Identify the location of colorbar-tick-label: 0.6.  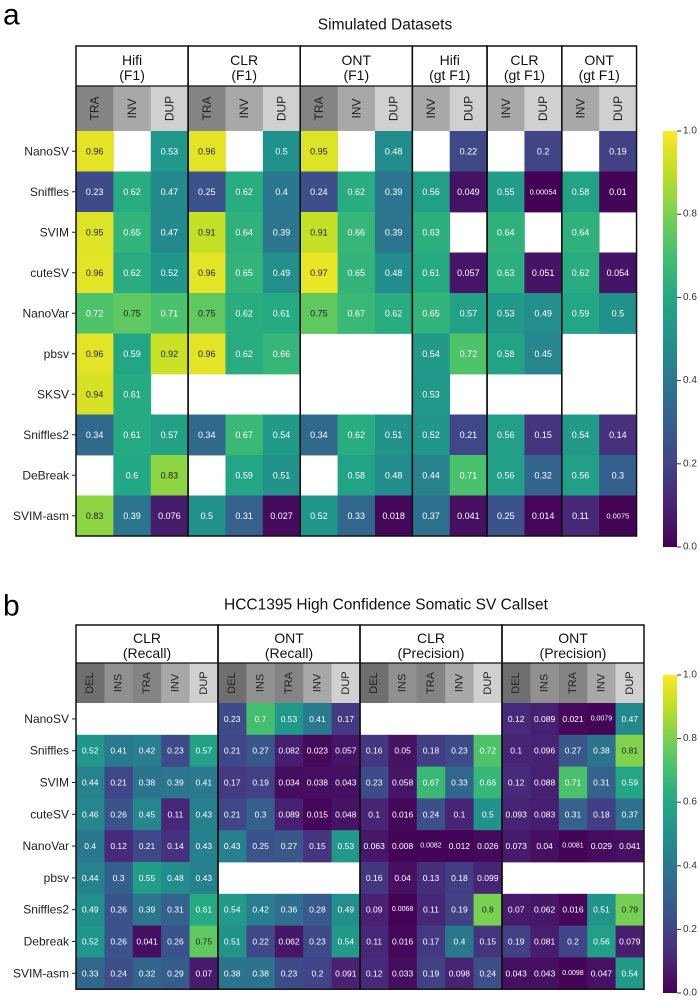
(690, 802).